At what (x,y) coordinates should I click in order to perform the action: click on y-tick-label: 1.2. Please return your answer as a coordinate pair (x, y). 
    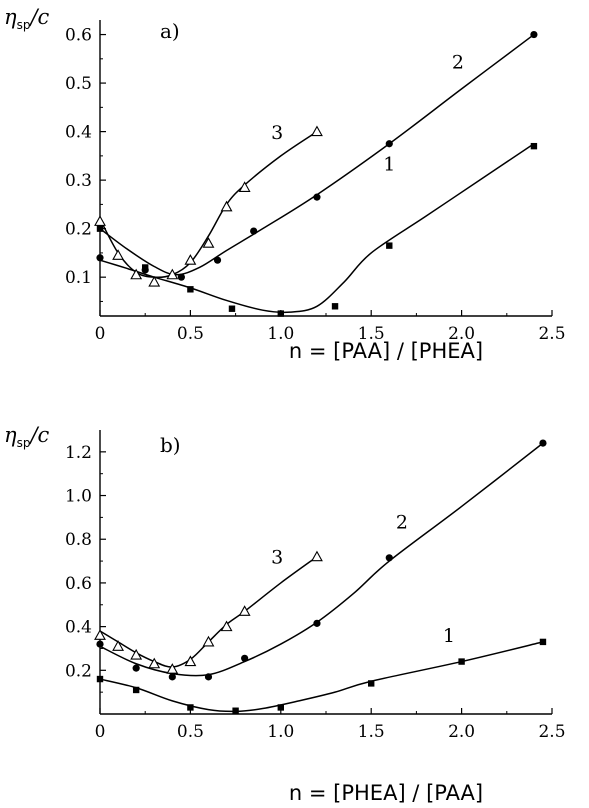
    Looking at the image, I should click on (78, 453).